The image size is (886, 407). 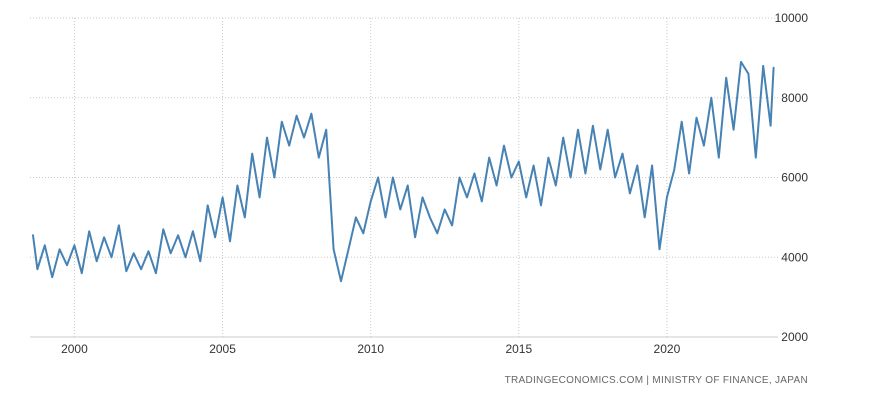 What do you see at coordinates (222, 349) in the screenshot?
I see `x-tick-label: 2005` at bounding box center [222, 349].